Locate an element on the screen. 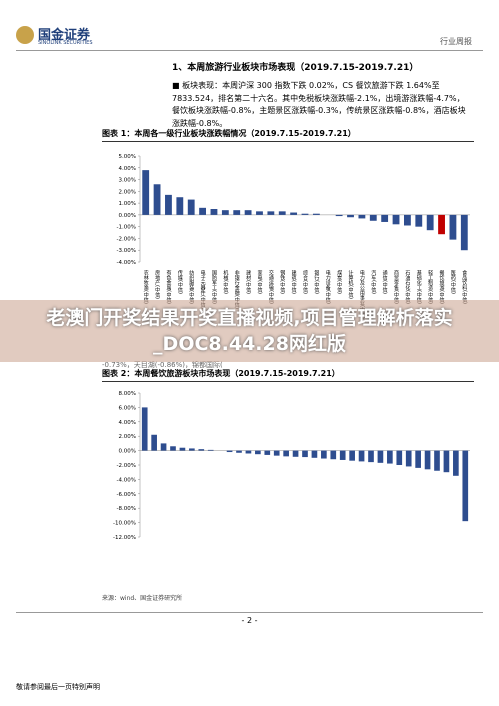 The width and height of the screenshot is (499, 706). figure-caption: 图表 2：本周餐饮旅游板块市场表现（2019.7.15-2019.7.21） is located at coordinates (221, 373).